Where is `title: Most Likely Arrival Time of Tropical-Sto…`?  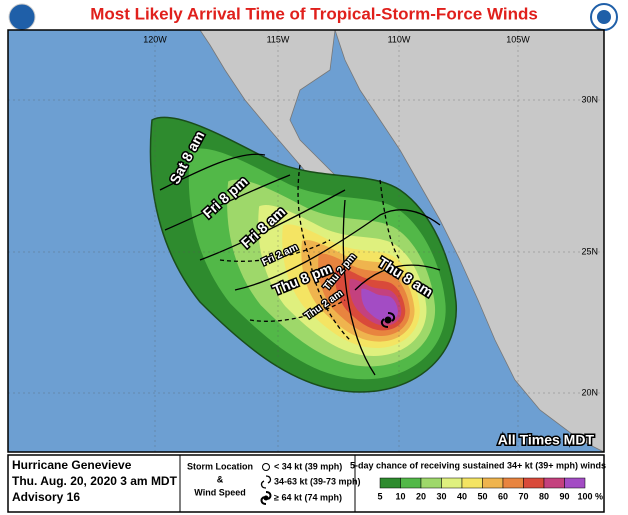
title: Most Likely Arrival Time of Tropical-Sto… is located at coordinates (314, 13).